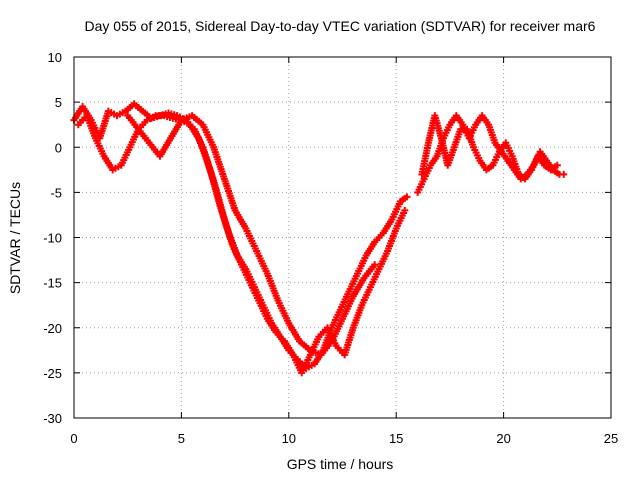 This screenshot has height=485, width=640. I want to click on y-tick-label: -25, so click(52, 373).